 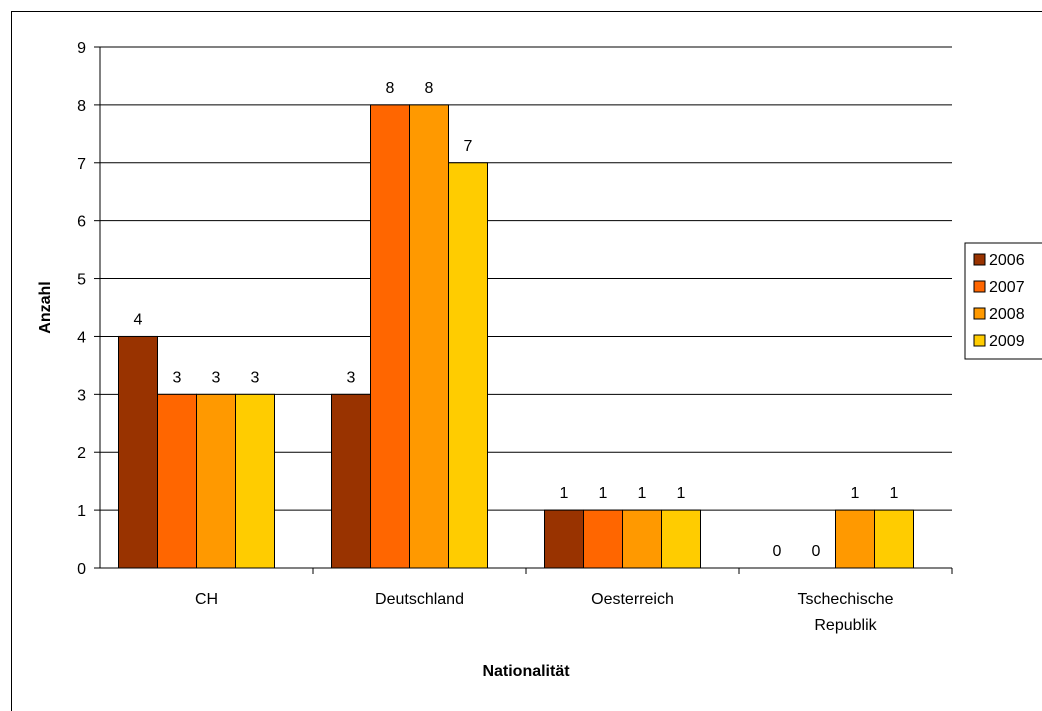 I want to click on legend-label: 2006, so click(x=1007, y=260).